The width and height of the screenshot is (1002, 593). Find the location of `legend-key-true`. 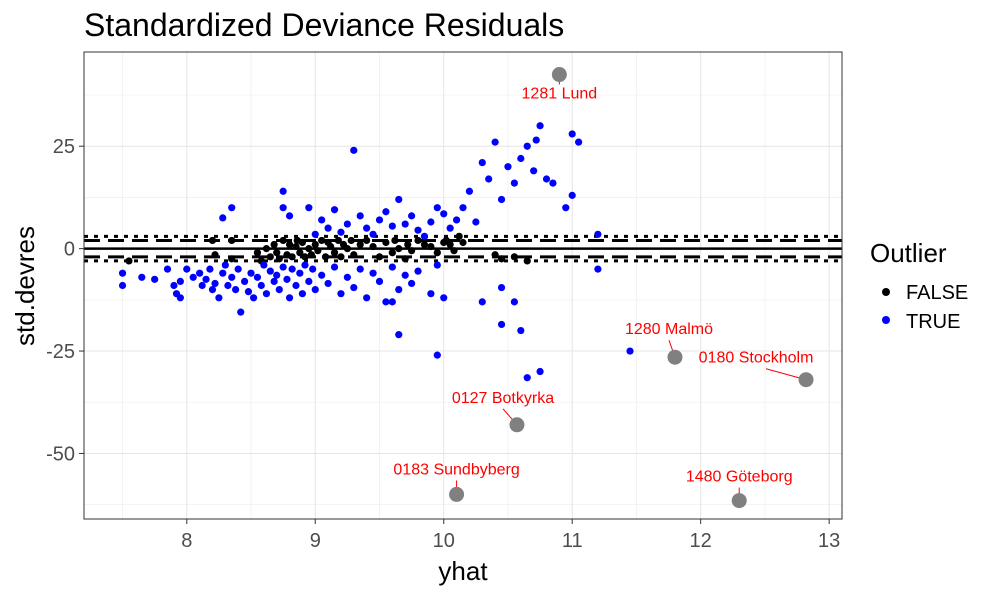

legend-key-true is located at coordinates (886, 320).